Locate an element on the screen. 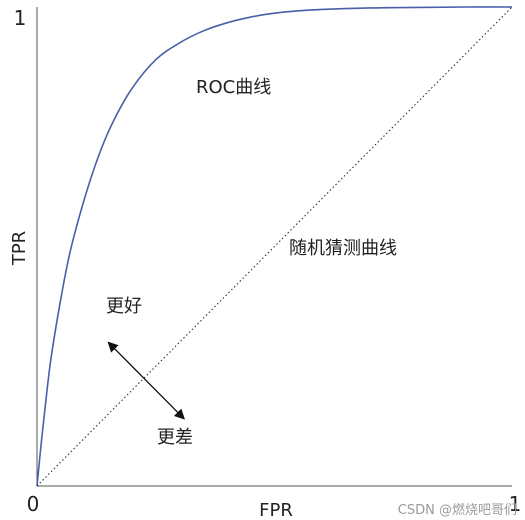 This screenshot has height=520, width=525. watermark: CSDN @燃烧吧哥们 is located at coordinates (457, 510).